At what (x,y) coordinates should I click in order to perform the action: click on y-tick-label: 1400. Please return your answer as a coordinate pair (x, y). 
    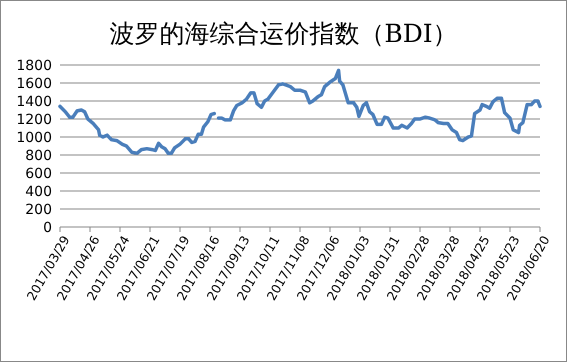
    Looking at the image, I should click on (34, 102).